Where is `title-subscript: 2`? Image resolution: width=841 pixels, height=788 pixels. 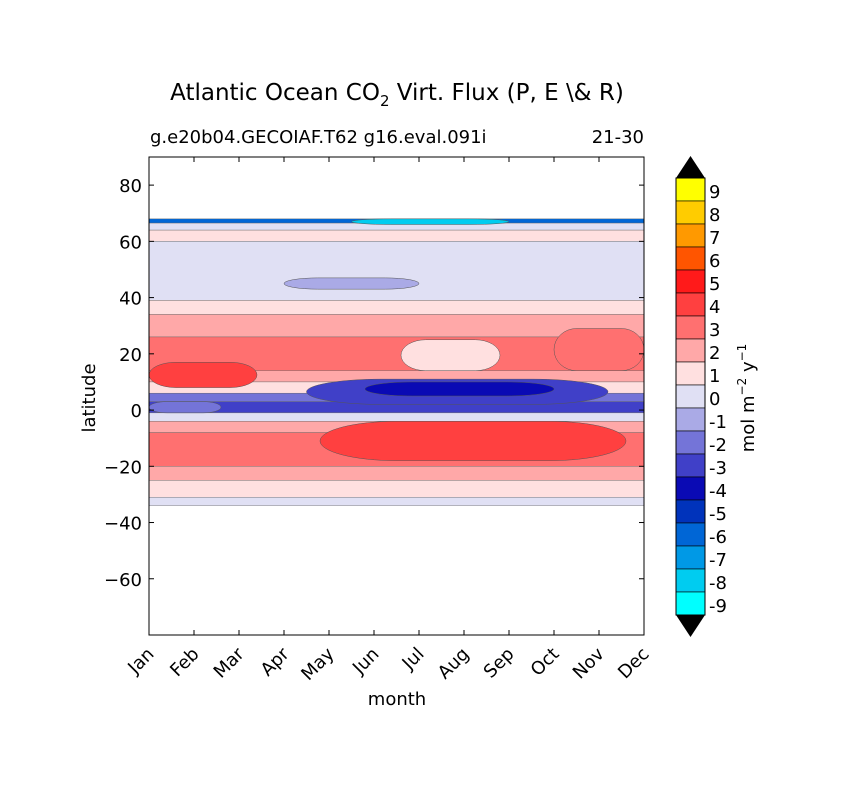 title-subscript: 2 is located at coordinates (385, 101).